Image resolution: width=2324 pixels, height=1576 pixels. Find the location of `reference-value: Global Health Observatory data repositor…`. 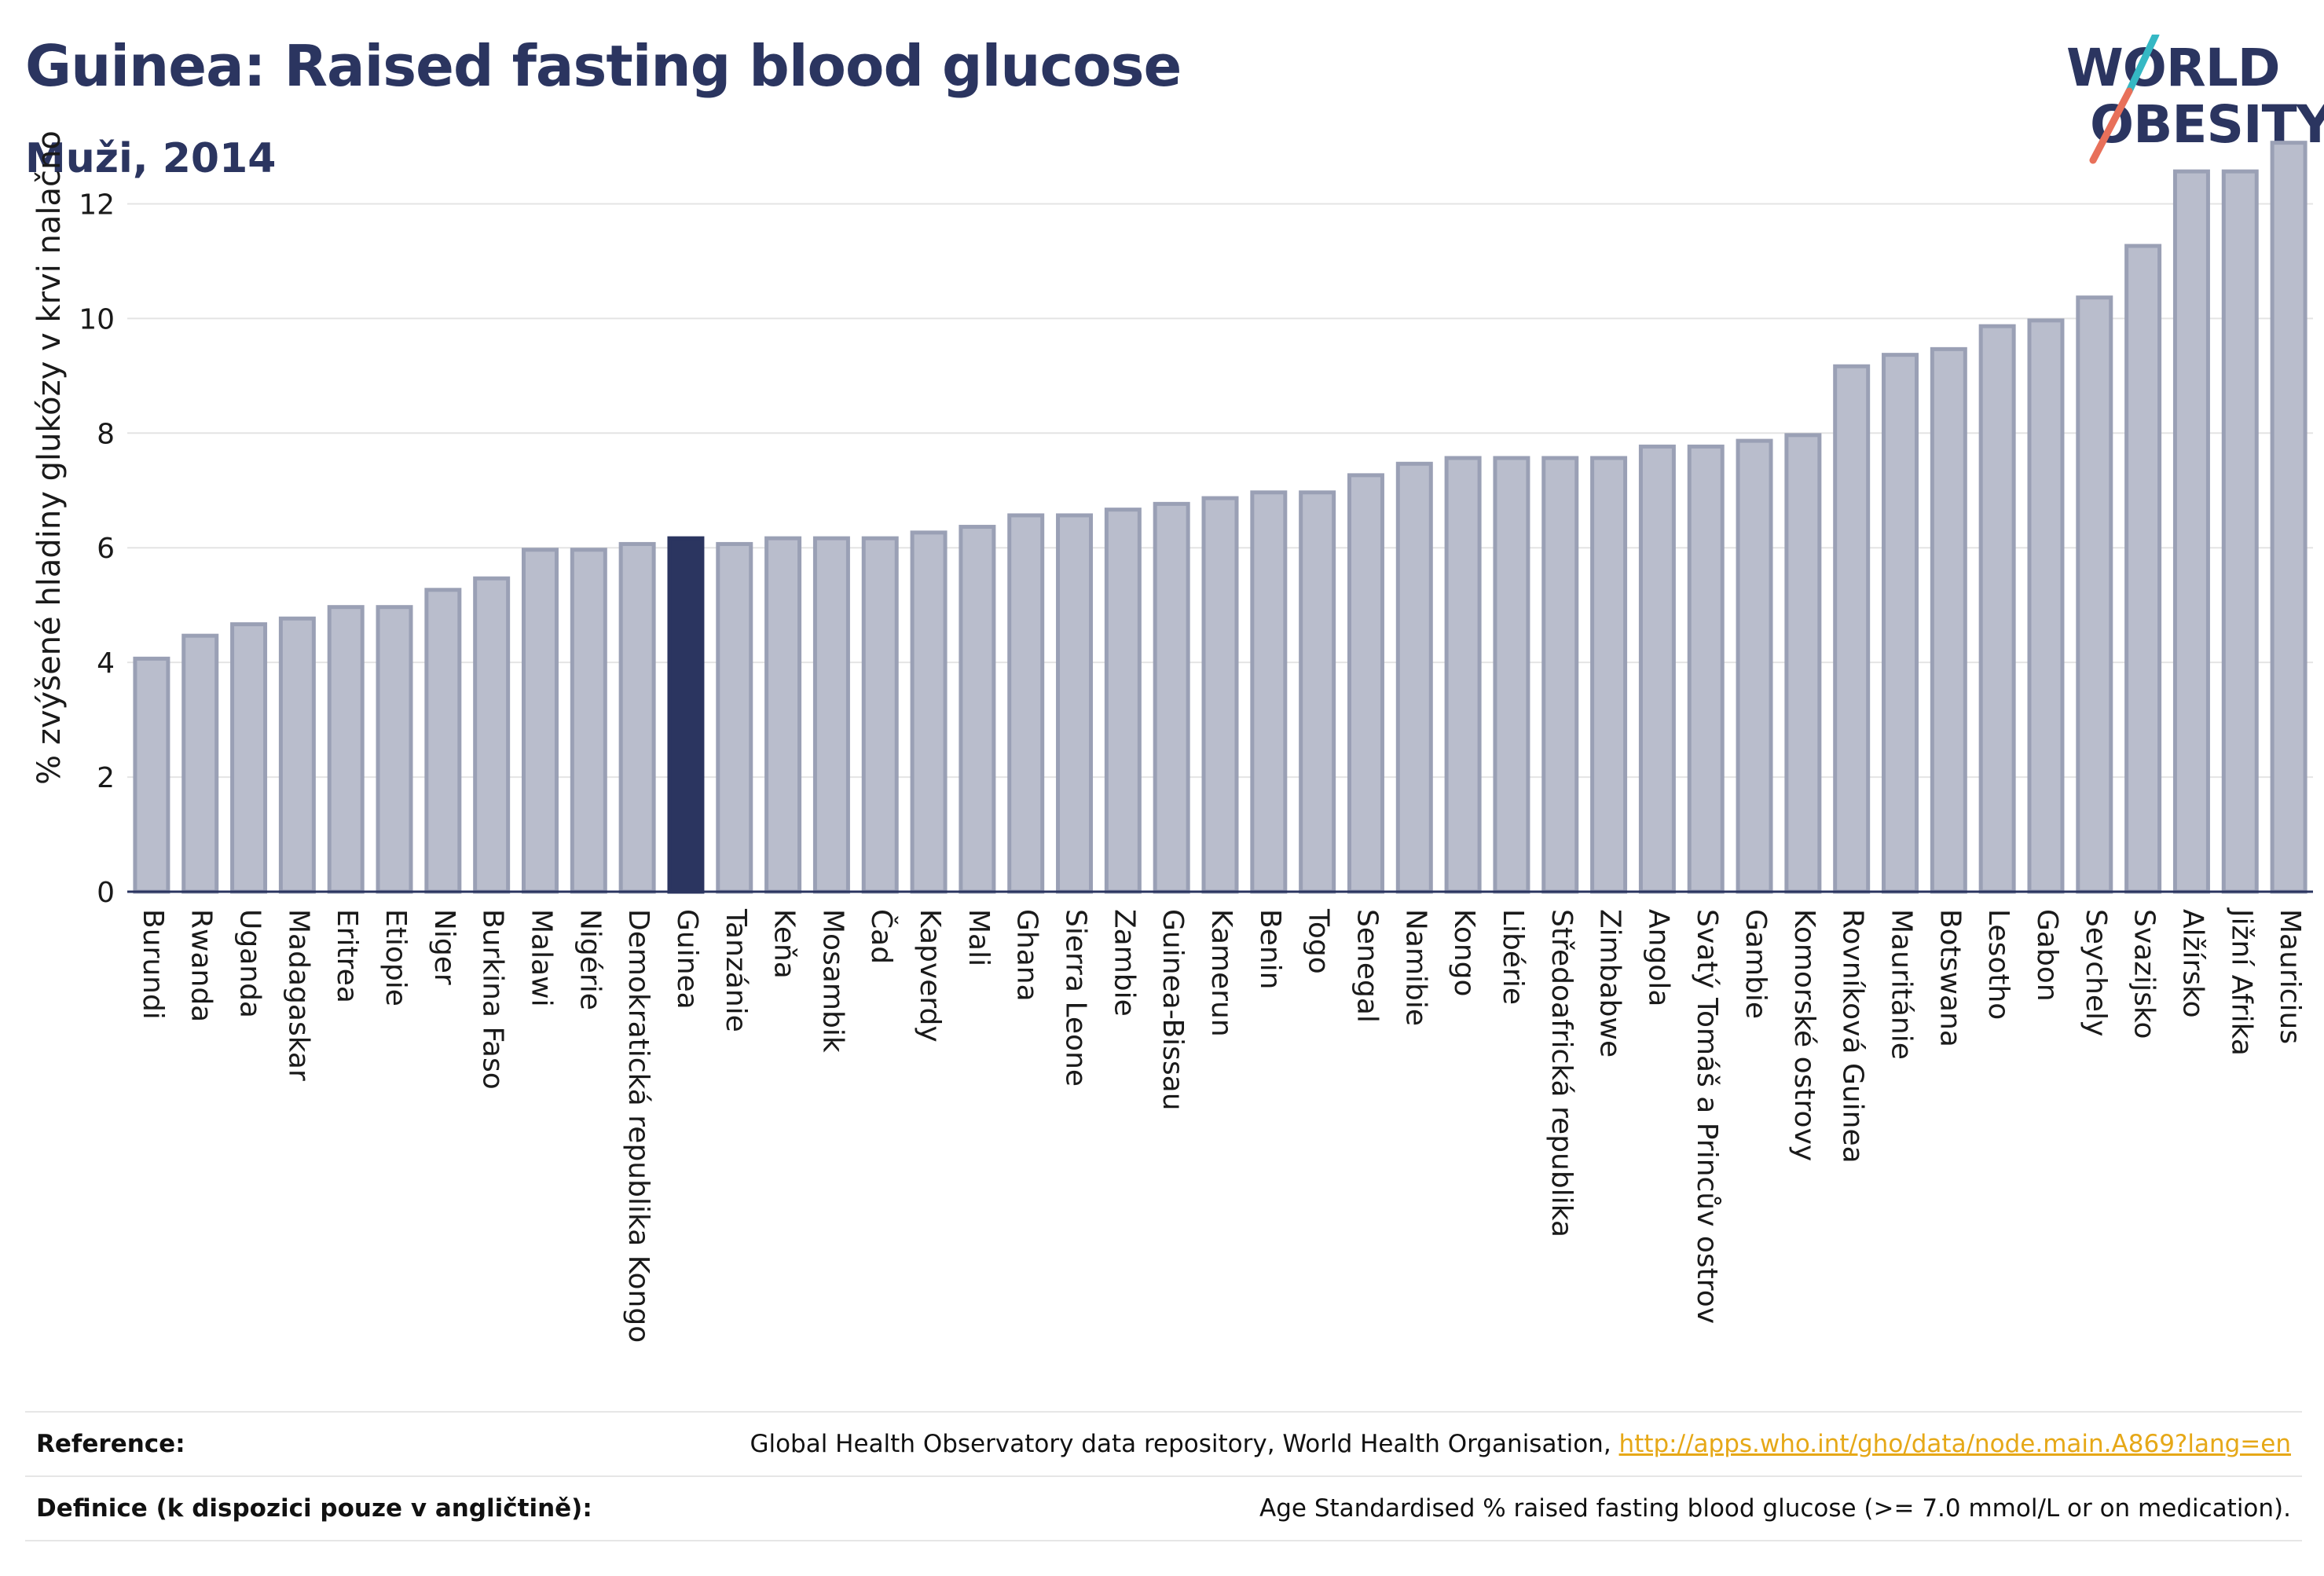

reference-value: Global Health Observatory data repositor… is located at coordinates (1526, 1444).